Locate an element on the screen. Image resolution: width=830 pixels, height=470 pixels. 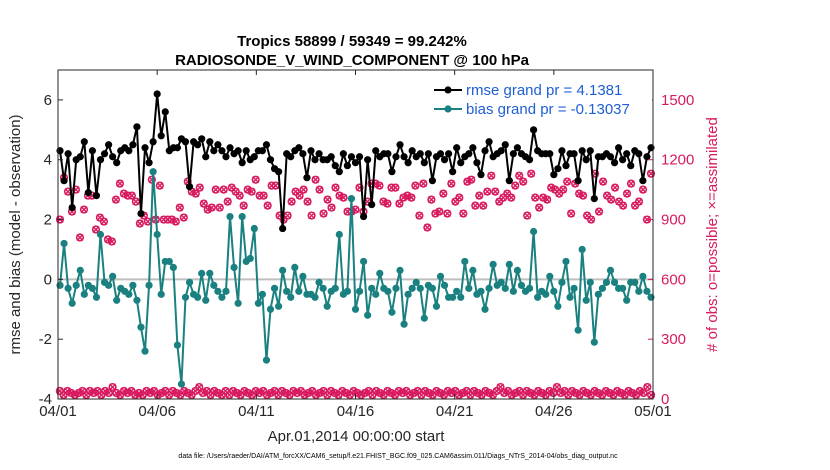
legend-box is located at coordinates (540, 97).